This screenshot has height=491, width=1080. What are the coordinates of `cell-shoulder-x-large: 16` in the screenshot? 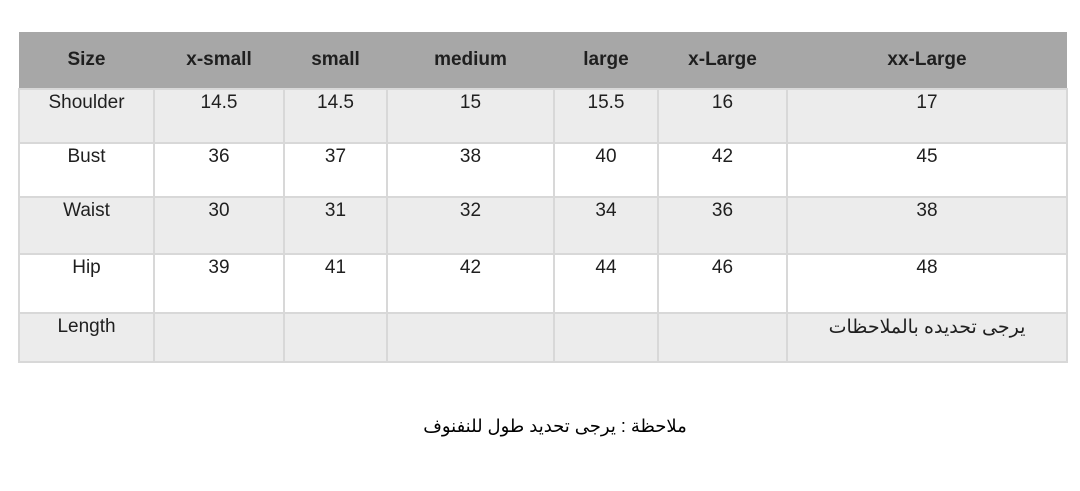 It's located at (722, 116).